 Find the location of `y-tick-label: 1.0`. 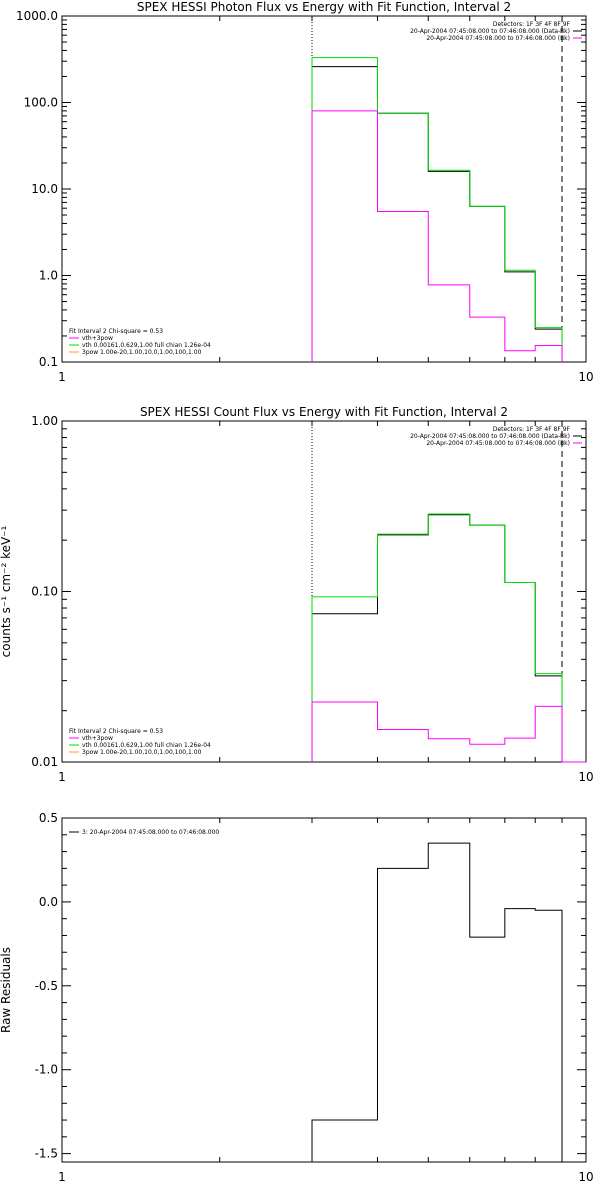

y-tick-label: 1.0 is located at coordinates (48, 276).